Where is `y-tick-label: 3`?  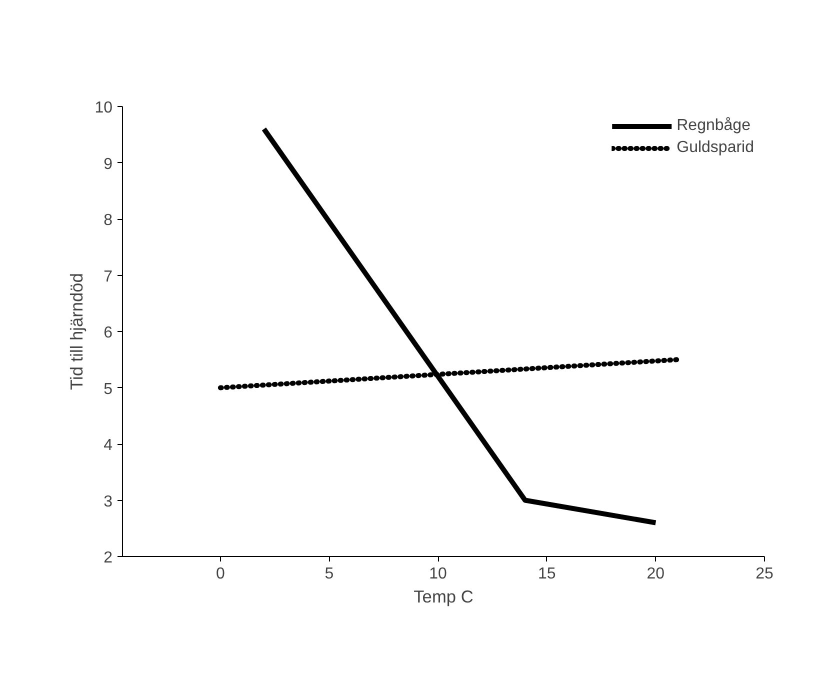
y-tick-label: 3 is located at coordinates (108, 501).